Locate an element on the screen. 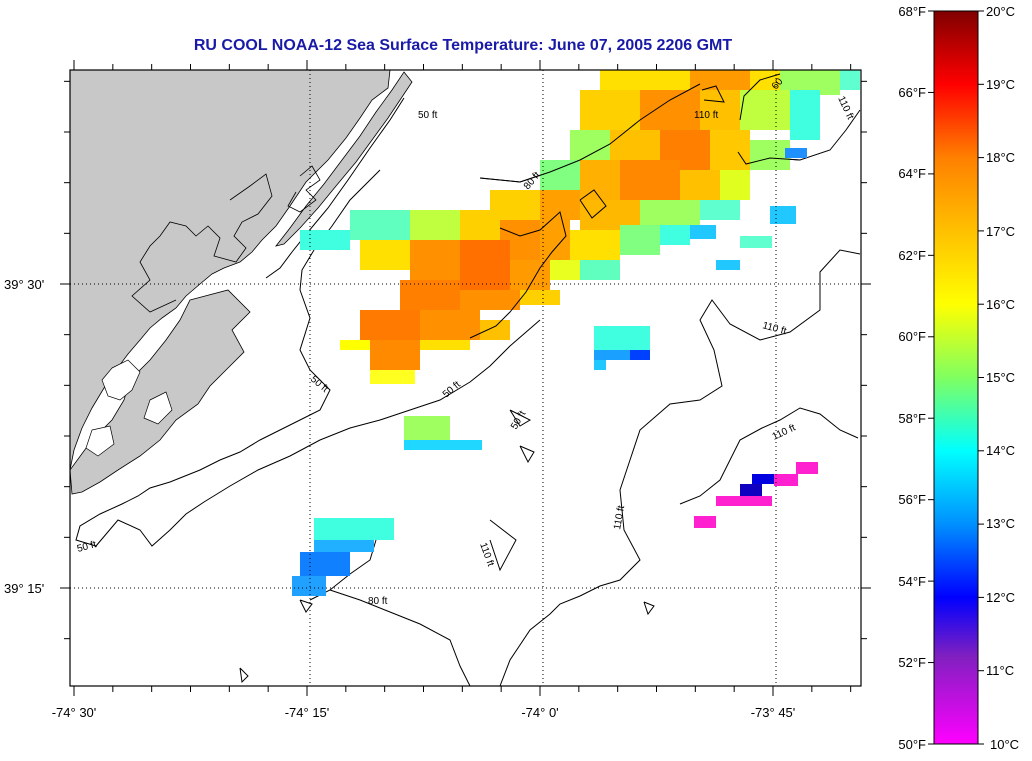 The width and height of the screenshot is (1032, 761). colorbar is located at coordinates (956, 377).